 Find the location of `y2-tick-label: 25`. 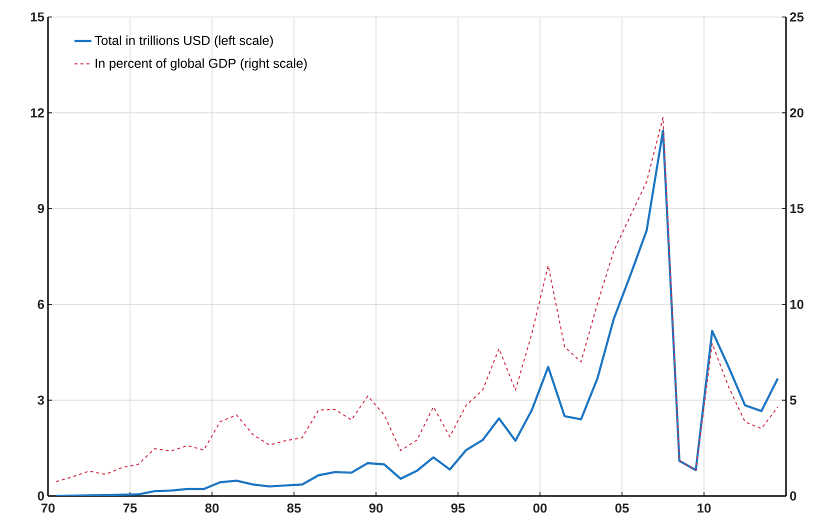

y2-tick-label: 25 is located at coordinates (797, 17).